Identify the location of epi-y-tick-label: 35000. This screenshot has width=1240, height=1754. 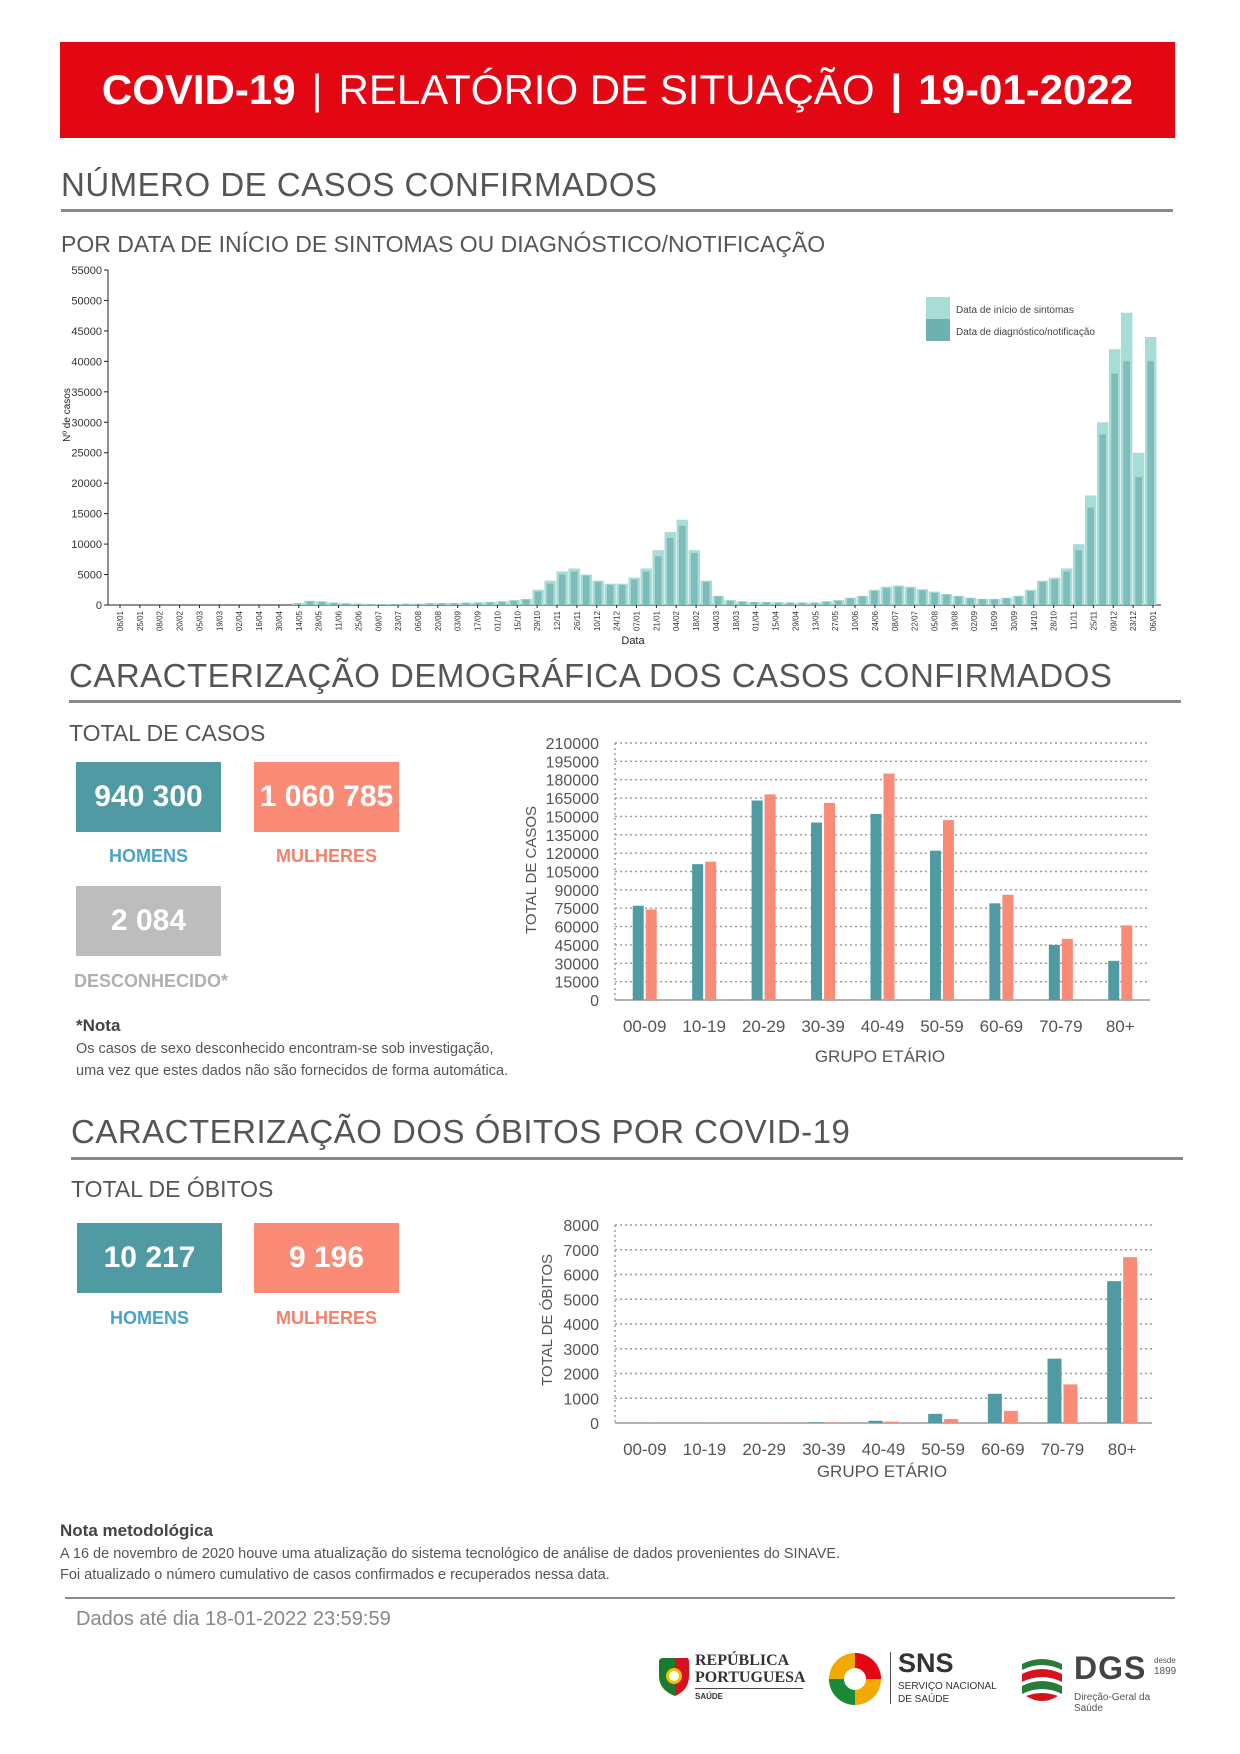
(86, 393).